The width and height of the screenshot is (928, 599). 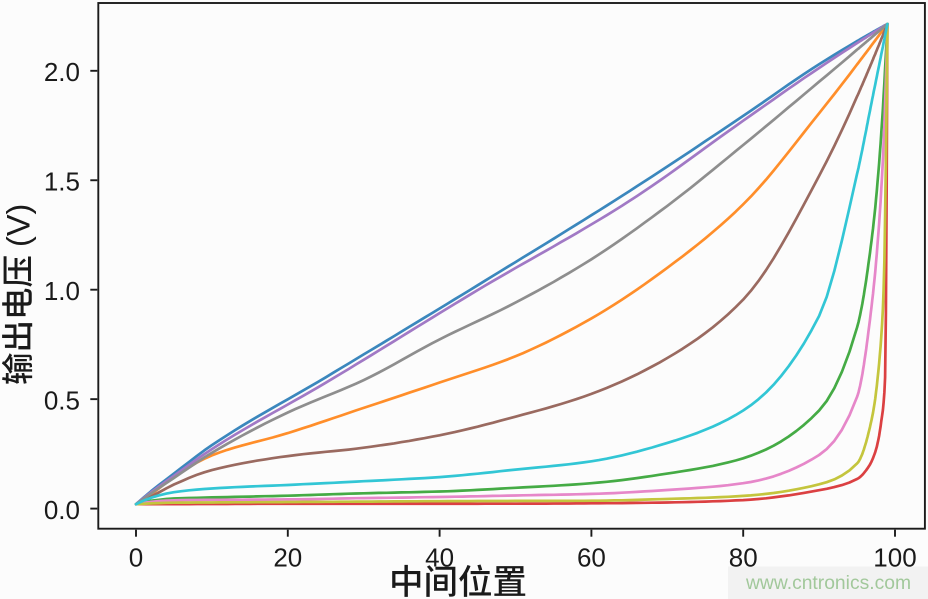 I want to click on svg-text: 60, so click(x=591, y=558).